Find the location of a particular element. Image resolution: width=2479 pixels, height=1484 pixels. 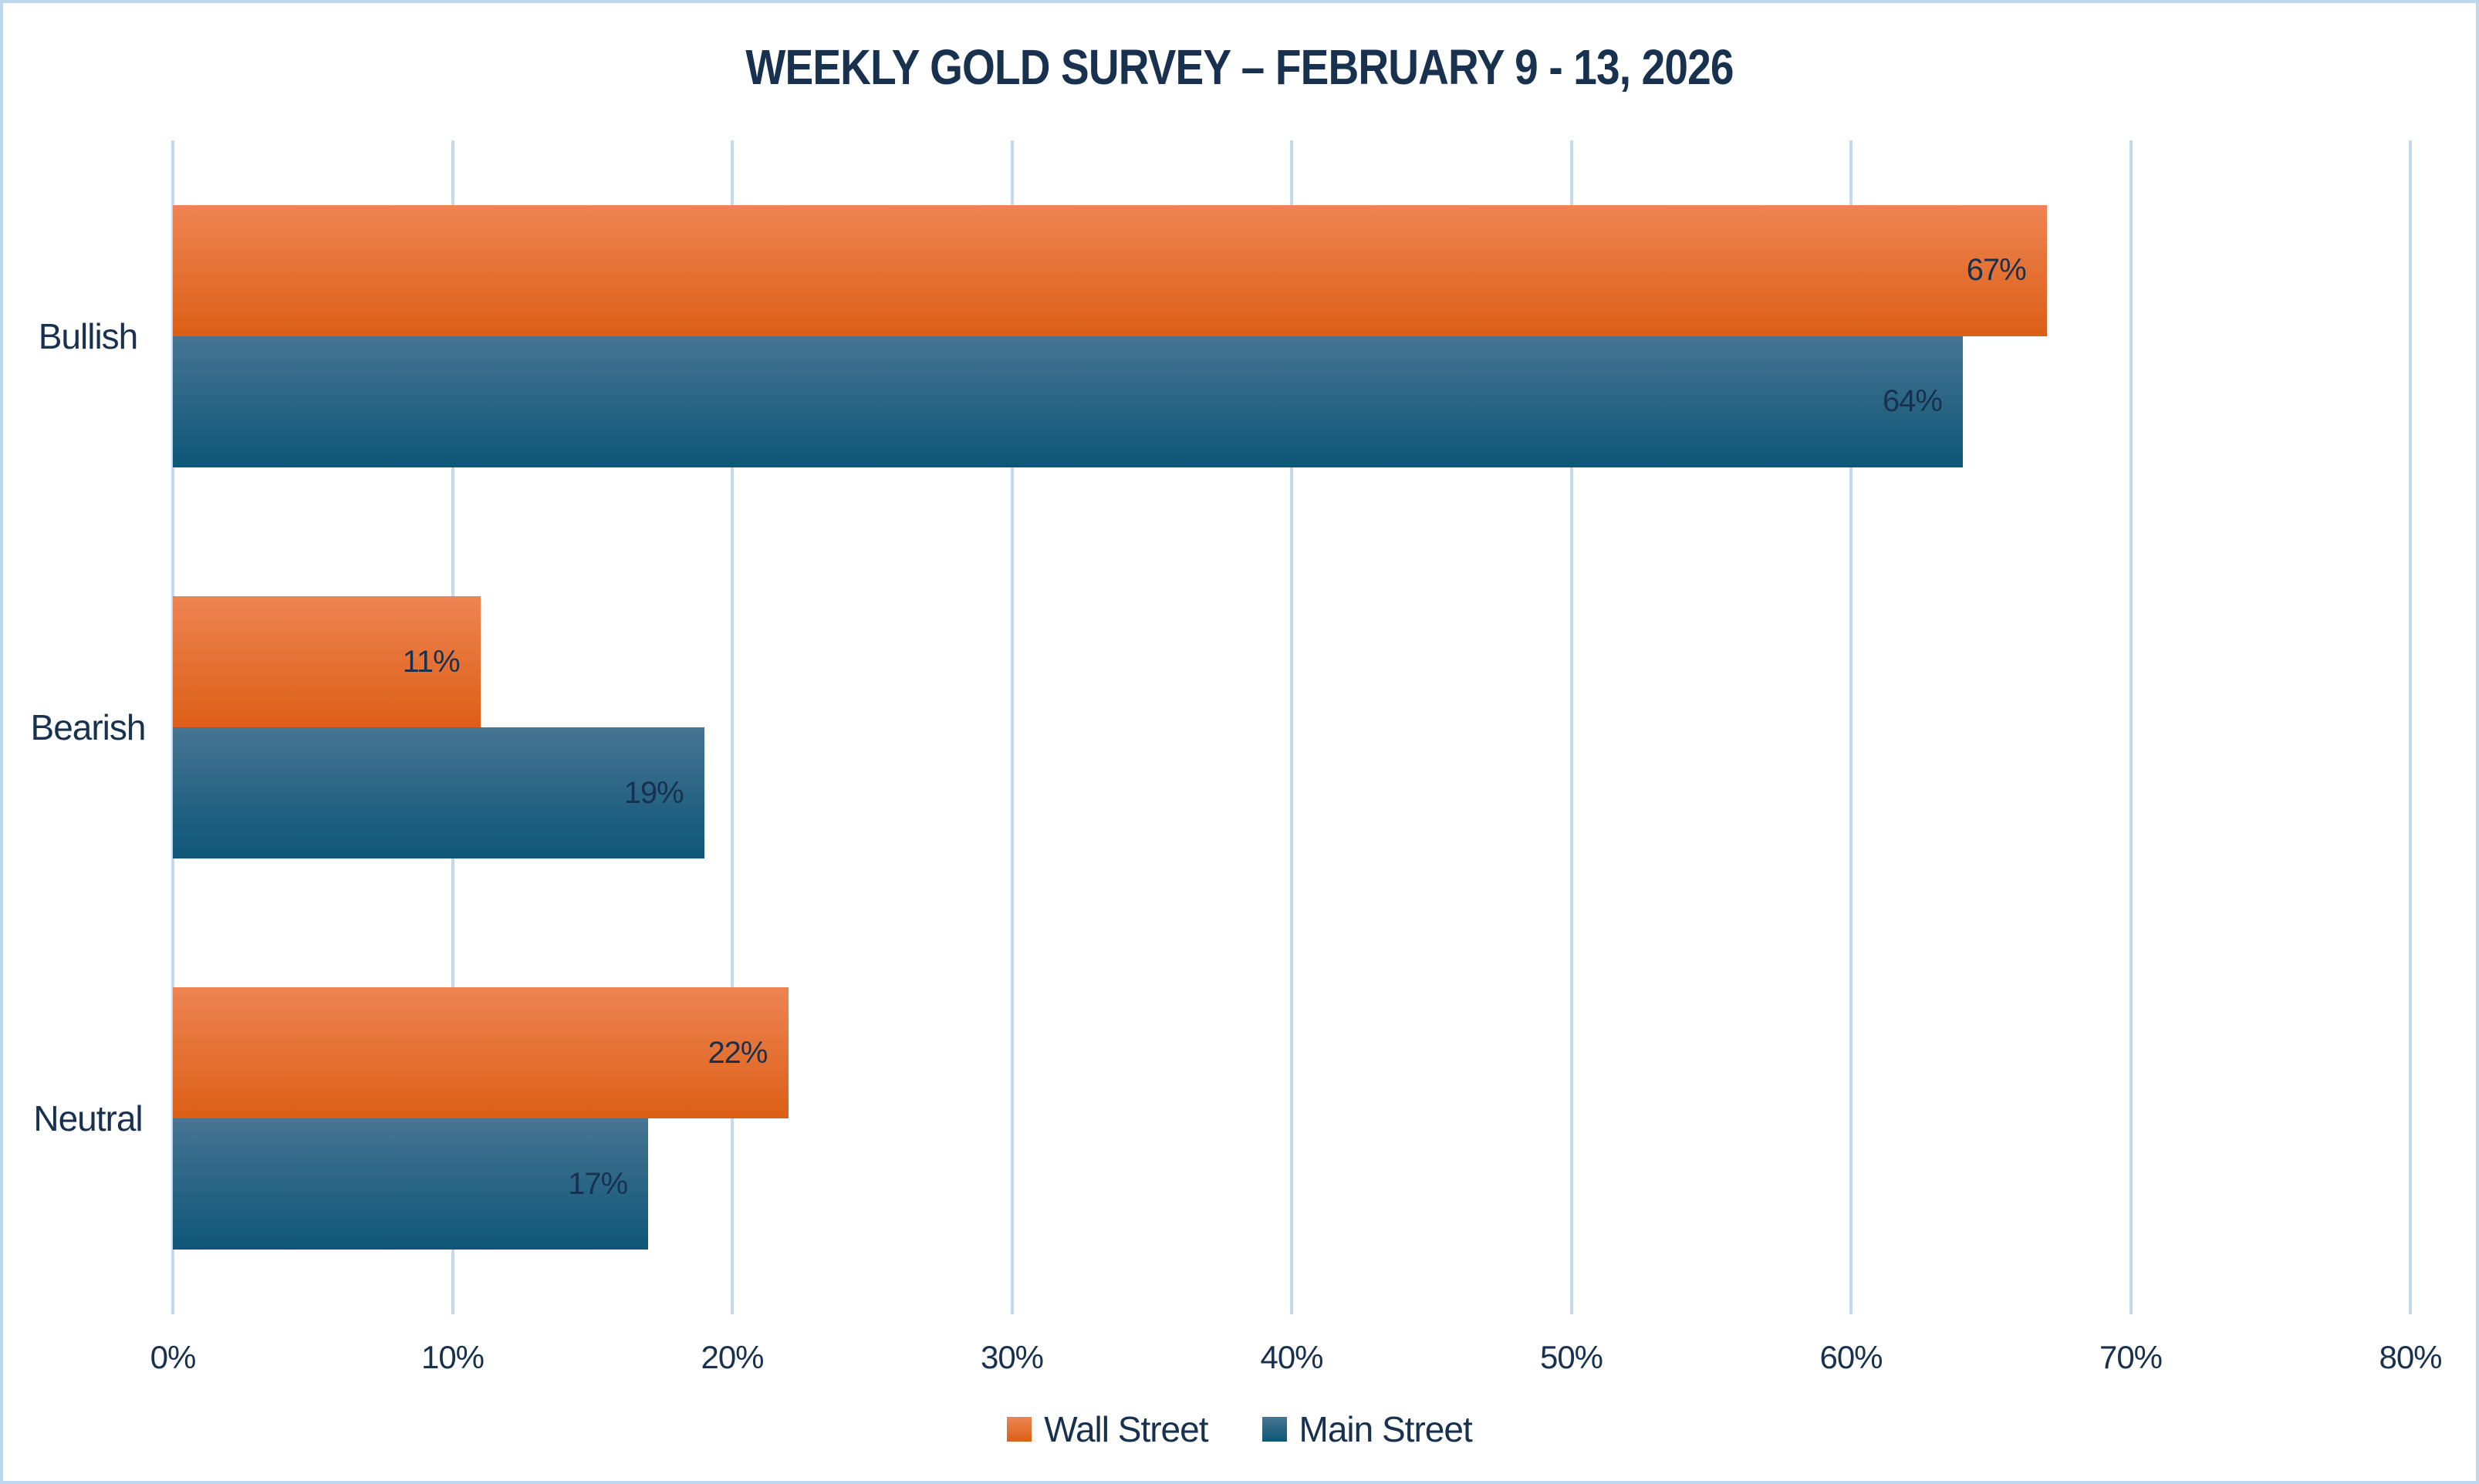

x-tick-label-60-: 60% is located at coordinates (1851, 1357).